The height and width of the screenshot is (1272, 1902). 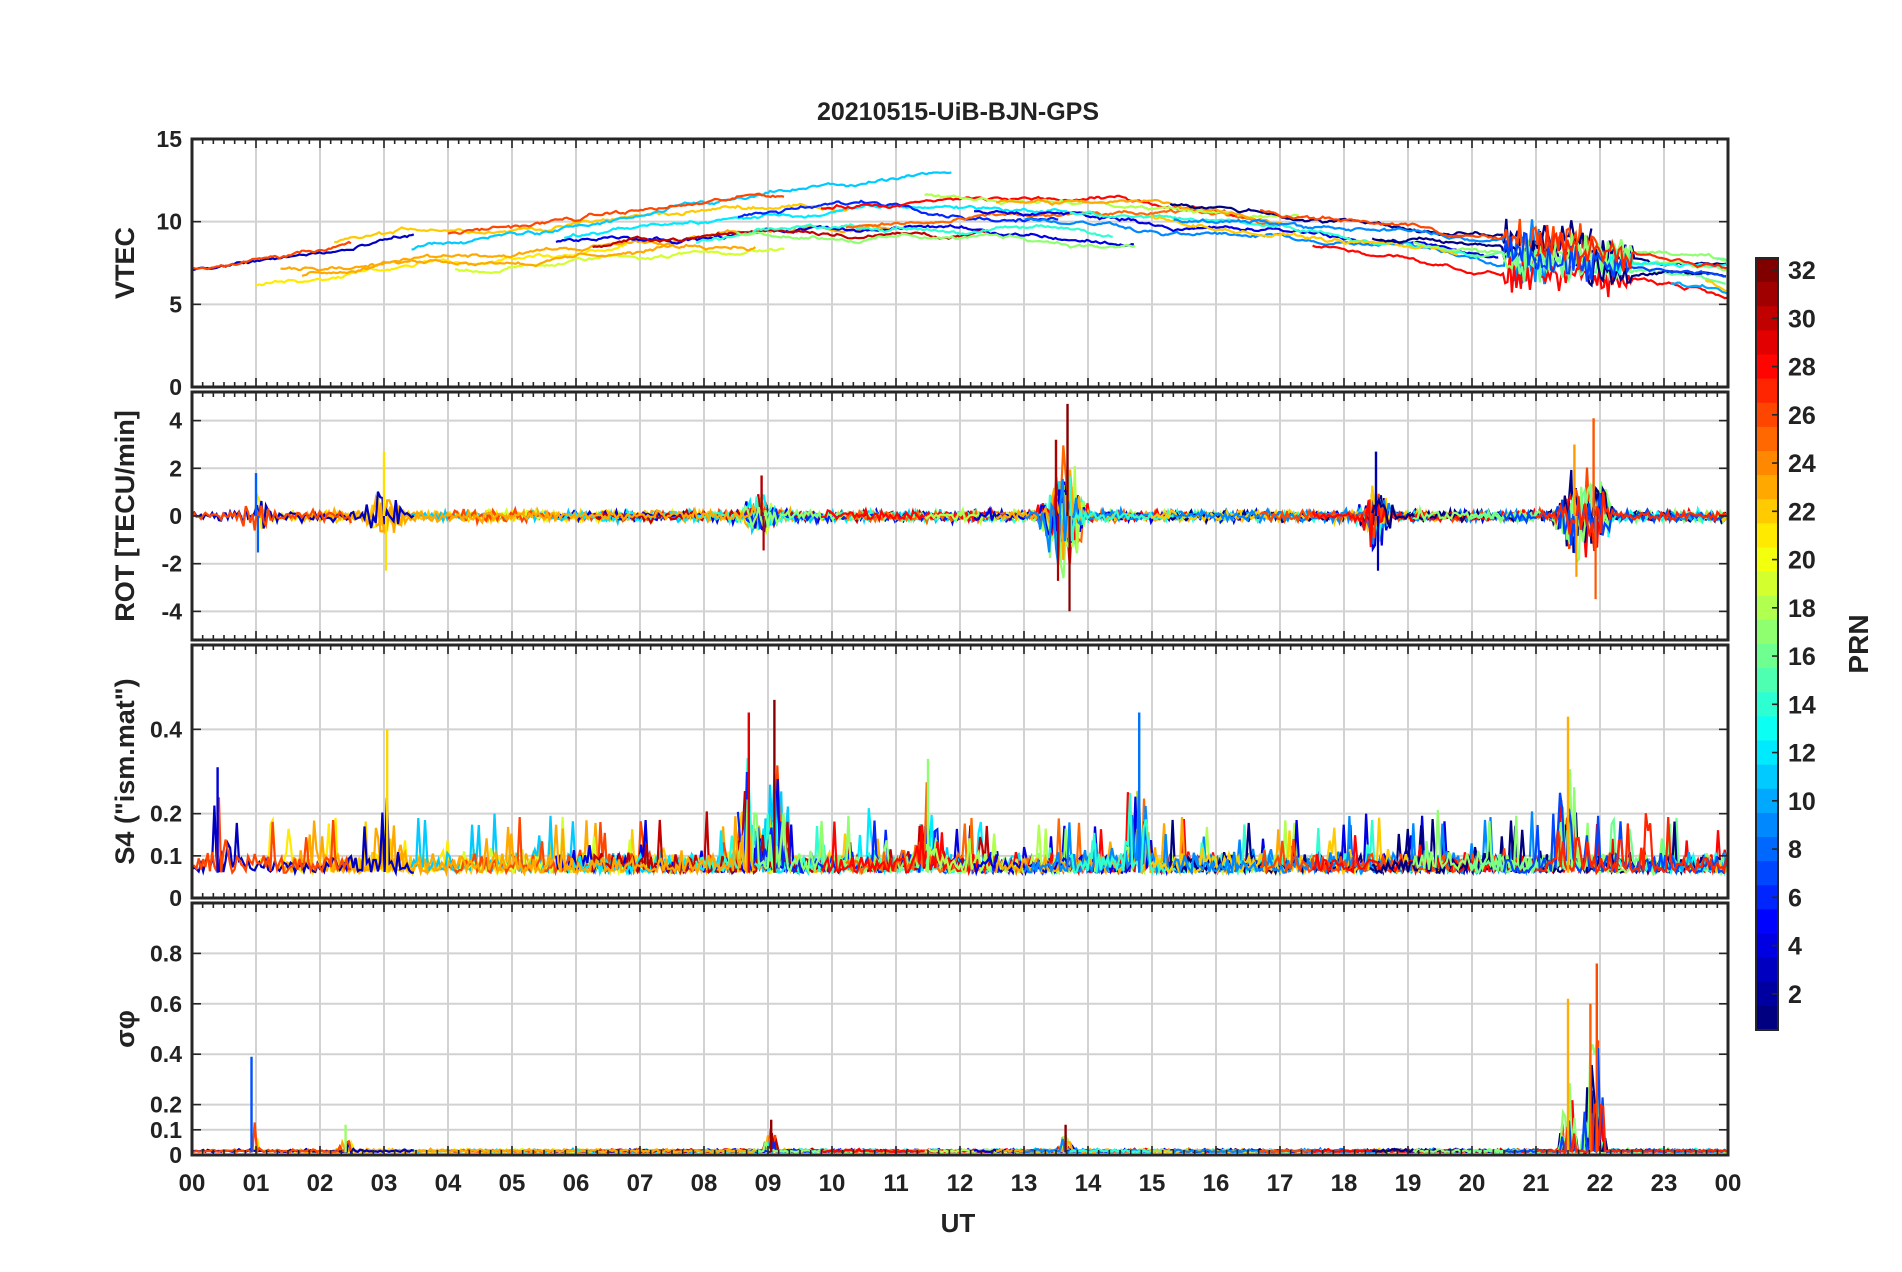 I want to click on y-tick-label: 2, so click(x=175, y=468).